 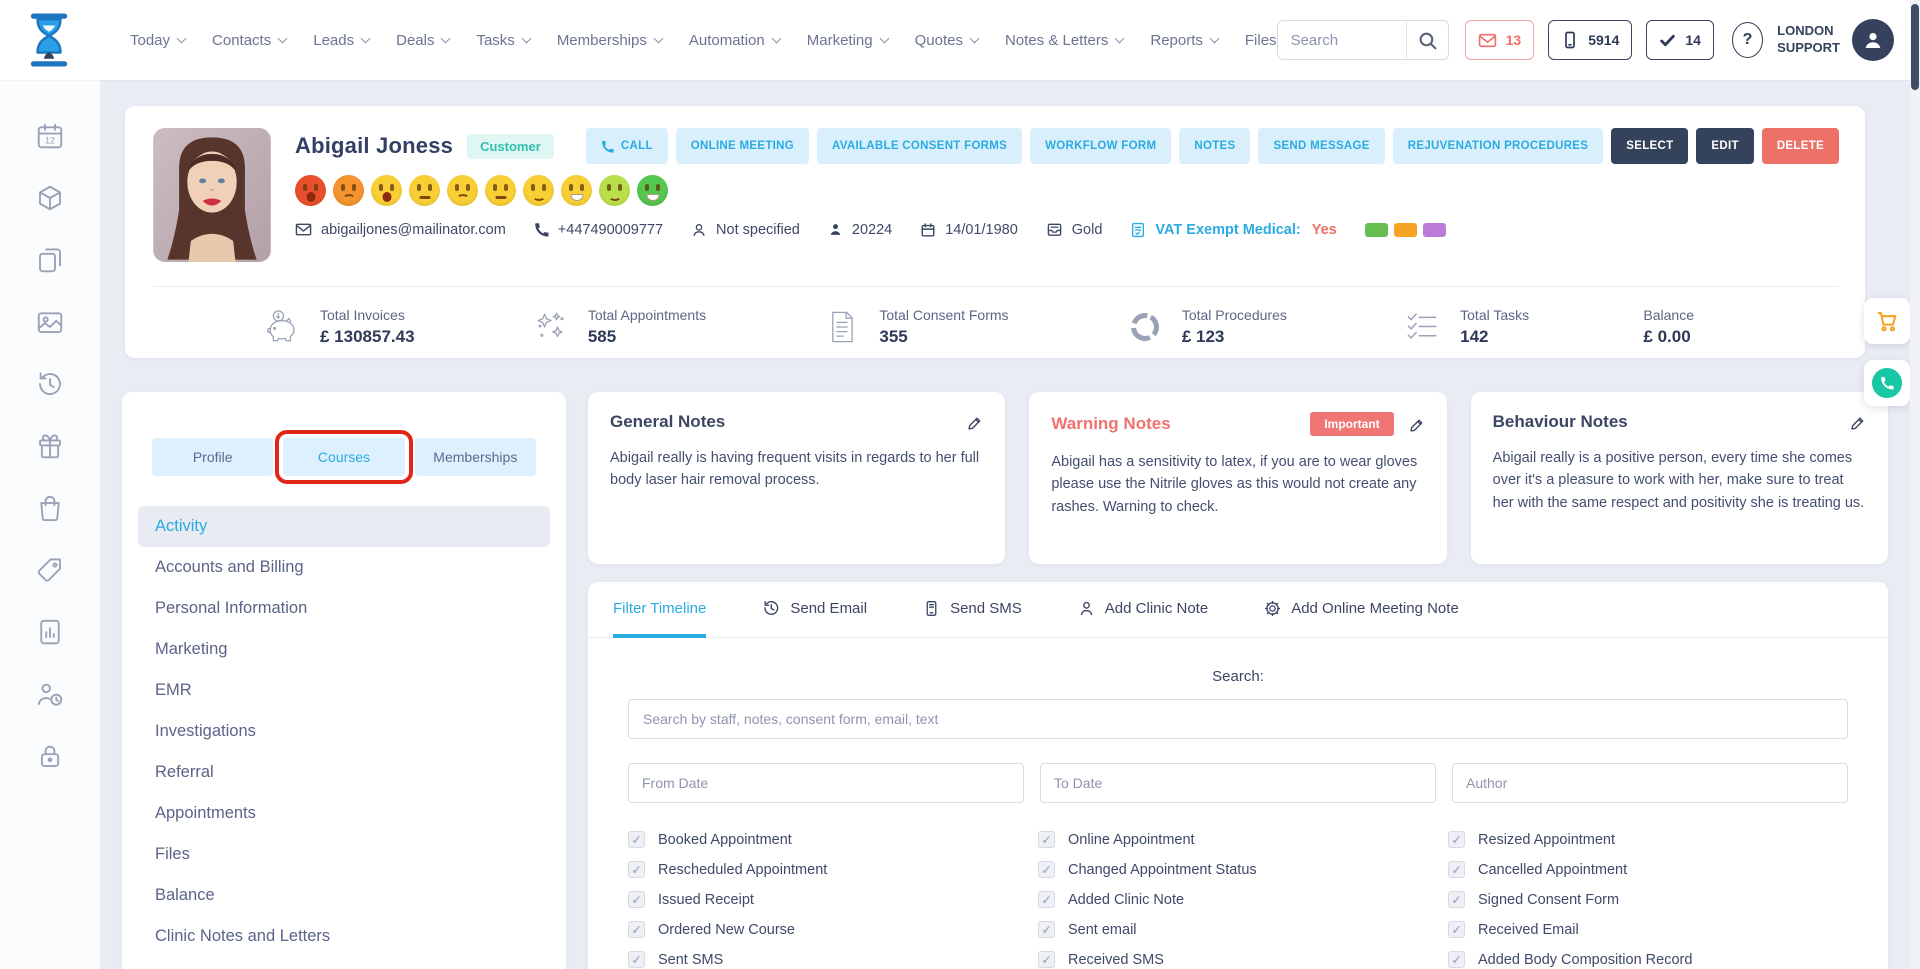 What do you see at coordinates (50, 260) in the screenshot?
I see `pages-icon` at bounding box center [50, 260].